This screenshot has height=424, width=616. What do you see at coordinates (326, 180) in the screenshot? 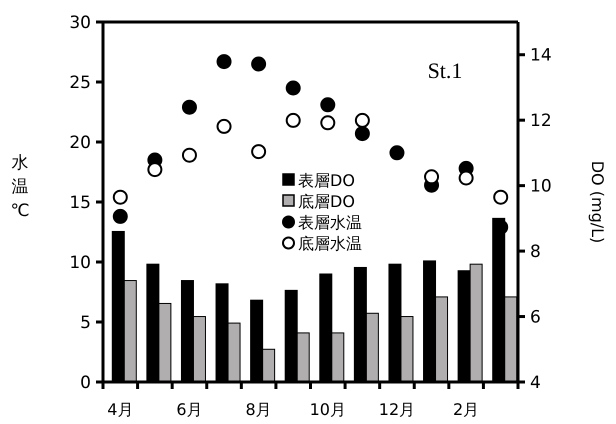
I see `legend-label: 表層DO` at bounding box center [326, 180].